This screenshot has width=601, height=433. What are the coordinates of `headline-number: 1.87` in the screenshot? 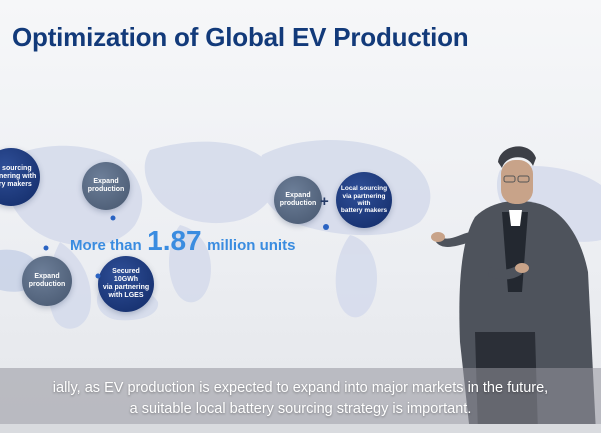 It's located at (174, 240).